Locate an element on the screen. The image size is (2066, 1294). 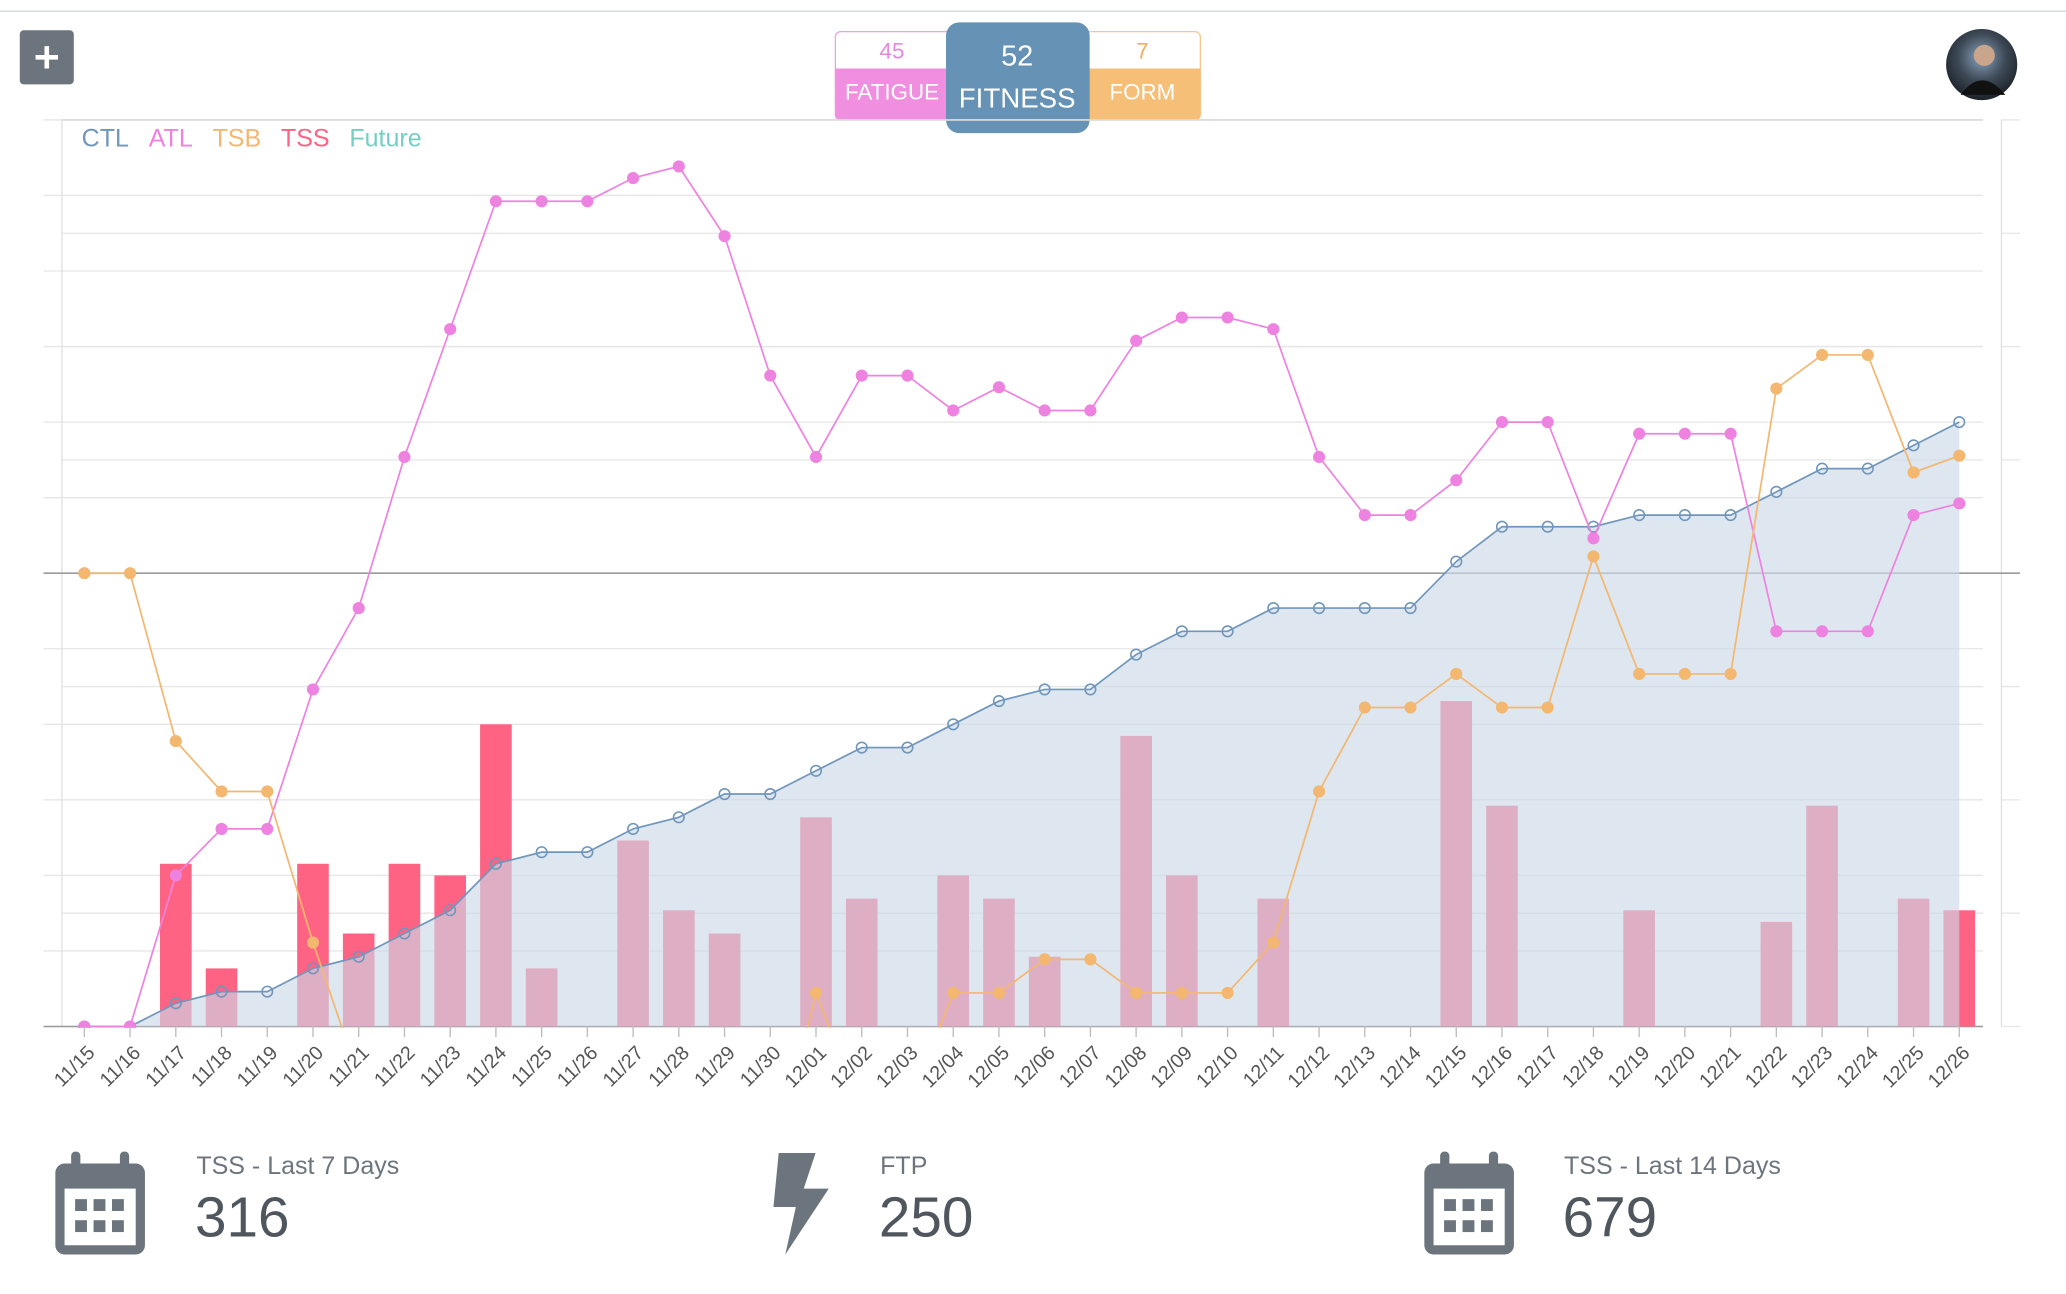
stat-value: 316 is located at coordinates (242, 1217).